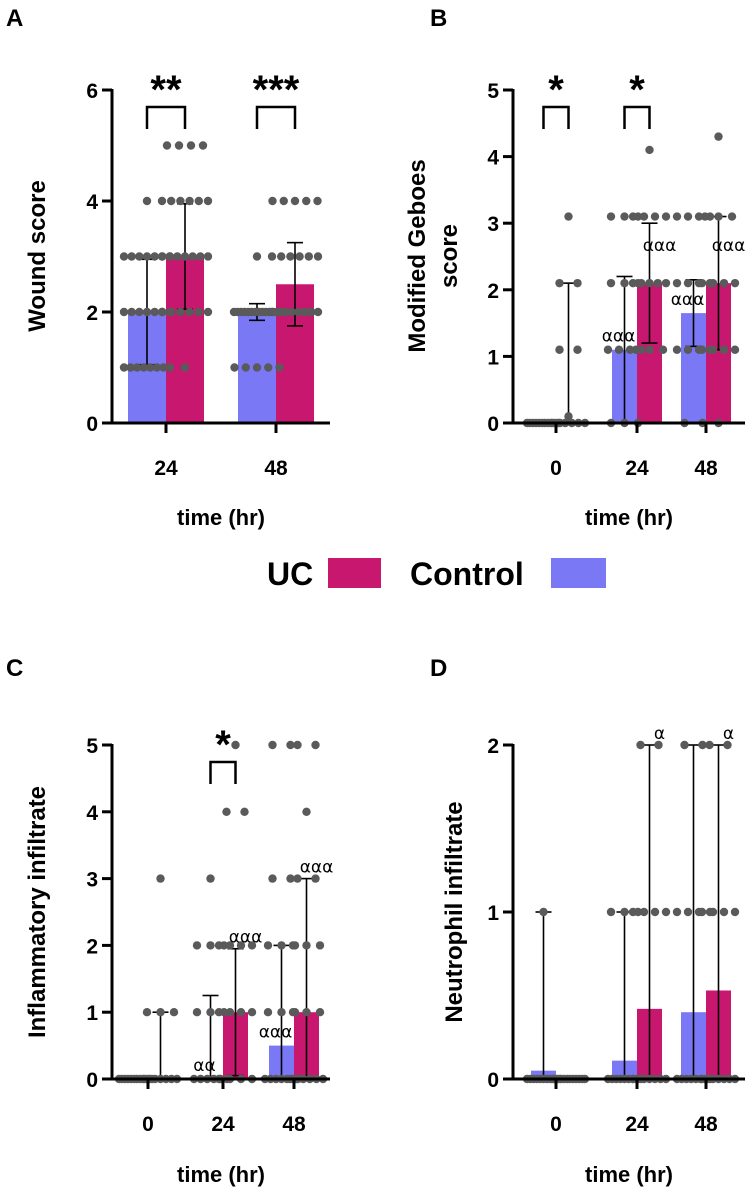 The image size is (747, 1190). What do you see at coordinates (354, 573) in the screenshot?
I see `legend-uc-swatch` at bounding box center [354, 573].